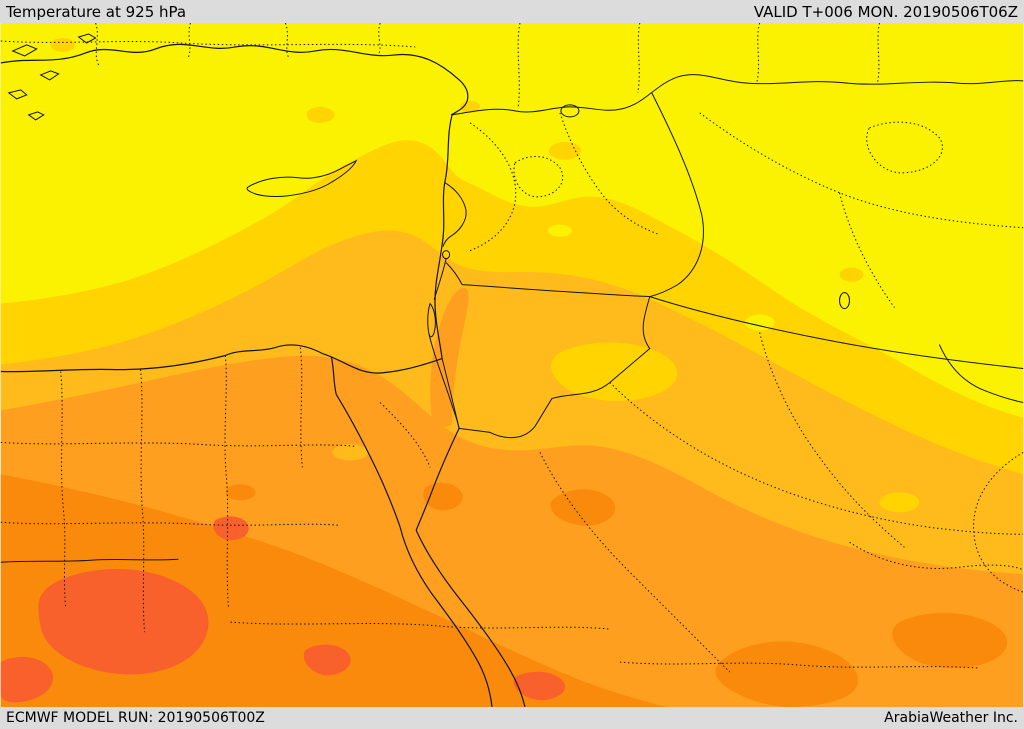 Image resolution: width=1024 pixels, height=729 pixels. Describe the element at coordinates (123, 621) in the screenshot. I see `red-blob-south-egypt-large` at that location.